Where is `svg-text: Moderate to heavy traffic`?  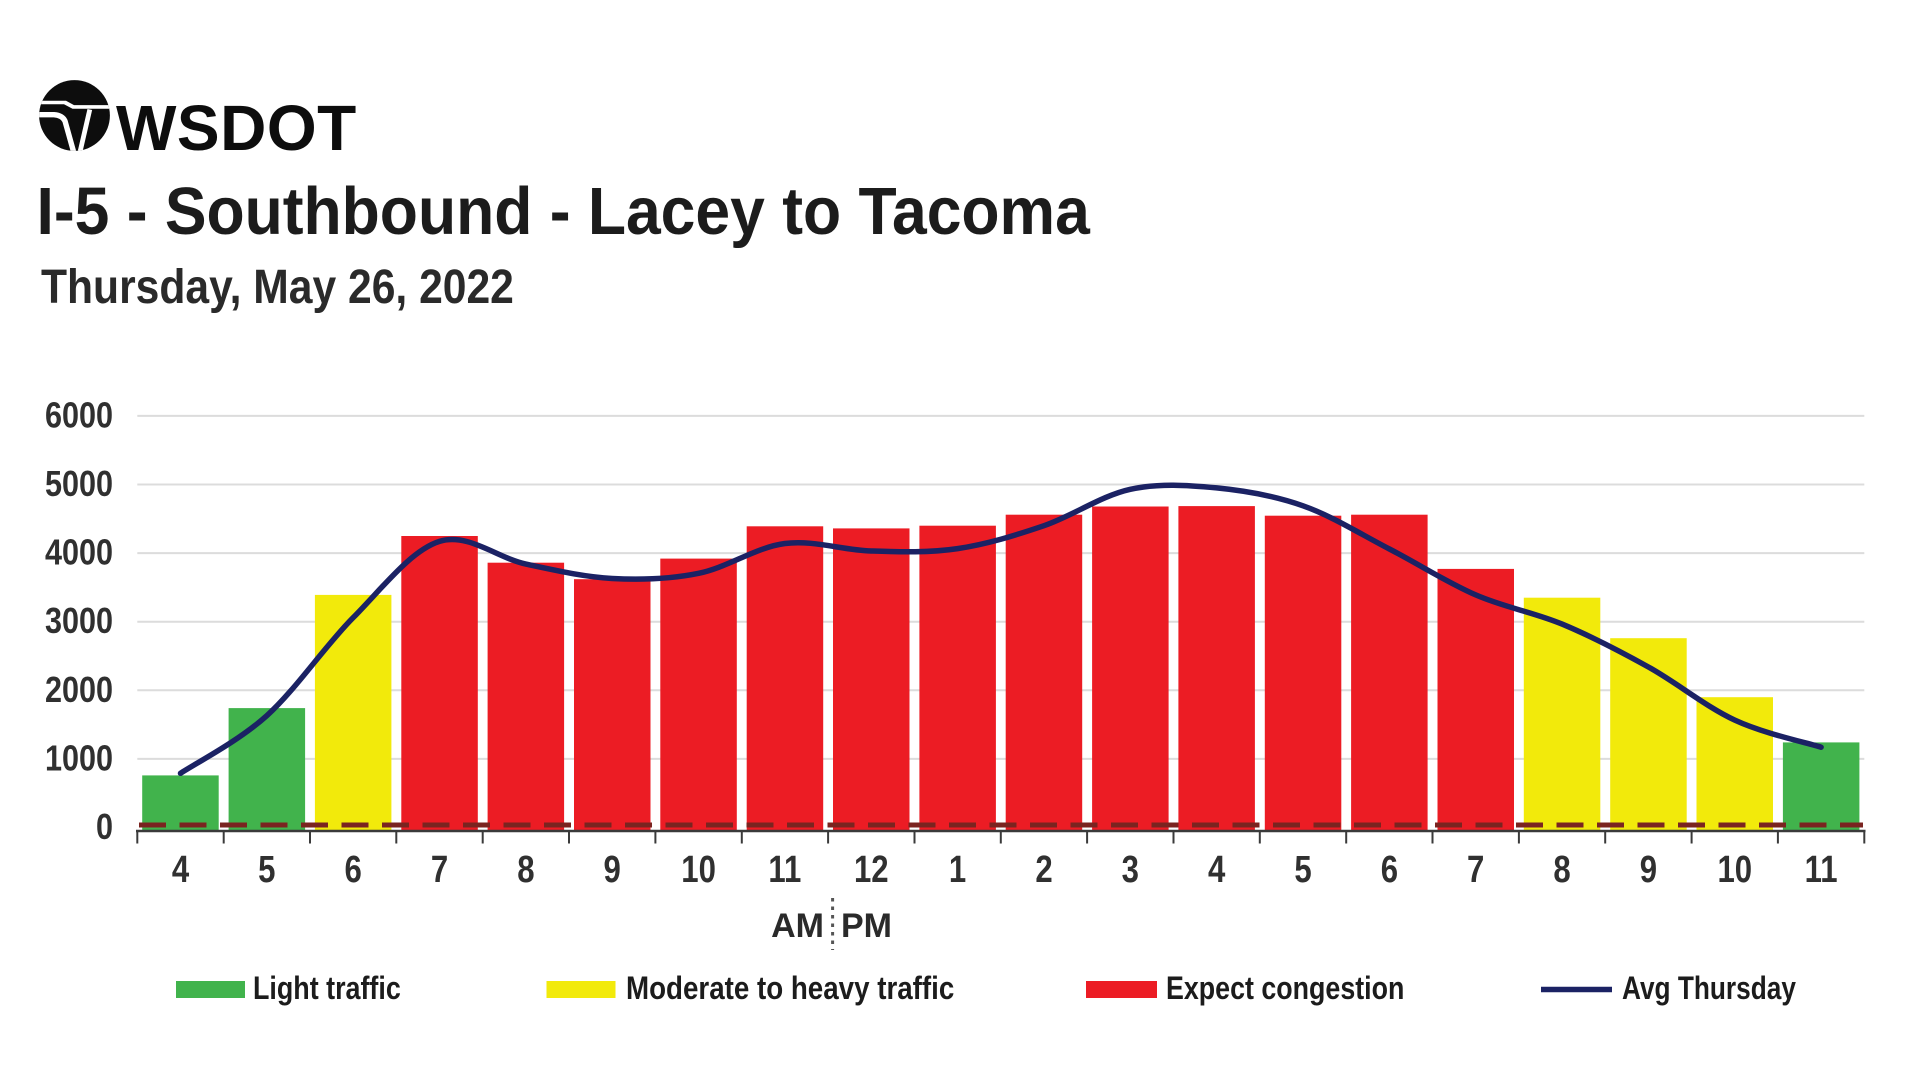 svg-text: Moderate to heavy traffic is located at coordinates (790, 988).